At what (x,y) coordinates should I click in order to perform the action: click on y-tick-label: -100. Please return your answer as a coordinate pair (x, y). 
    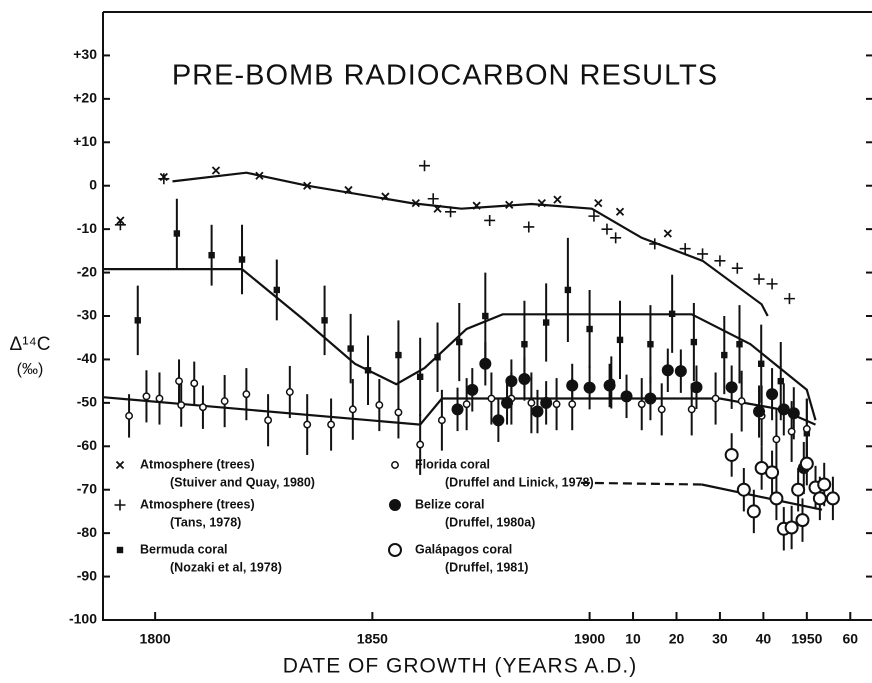
    Looking at the image, I should click on (83, 619).